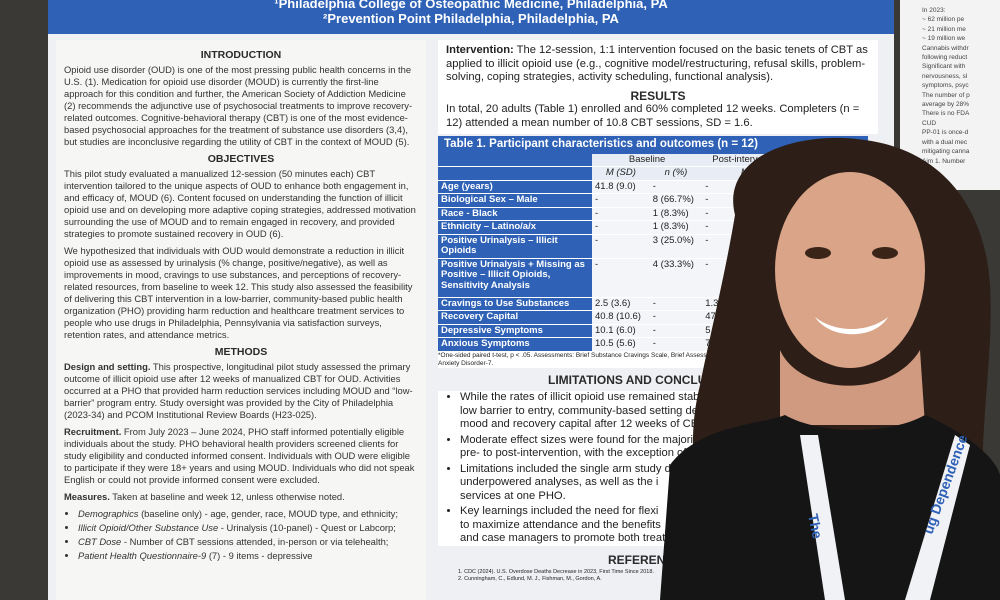  Describe the element at coordinates (621, 304) in the screenshot. I see `cell: 2.5 (3.6)` at that location.